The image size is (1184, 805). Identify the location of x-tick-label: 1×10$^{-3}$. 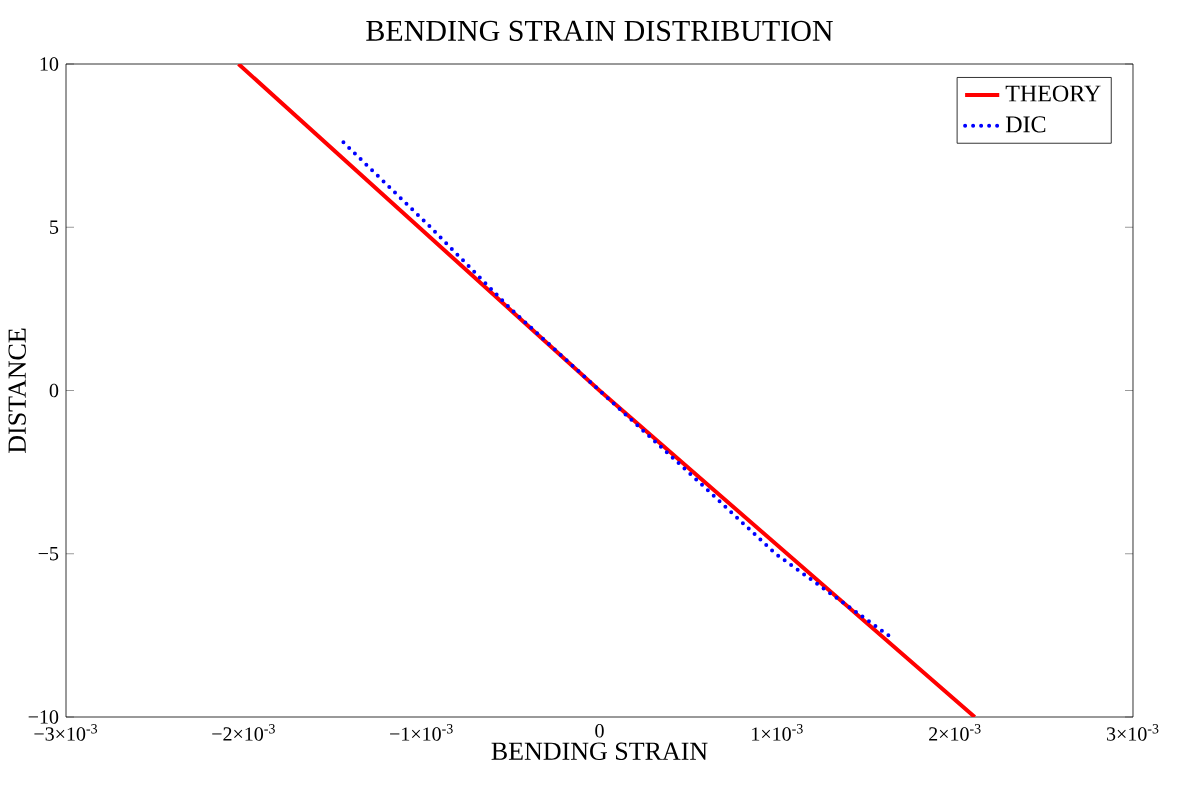
(777, 732).